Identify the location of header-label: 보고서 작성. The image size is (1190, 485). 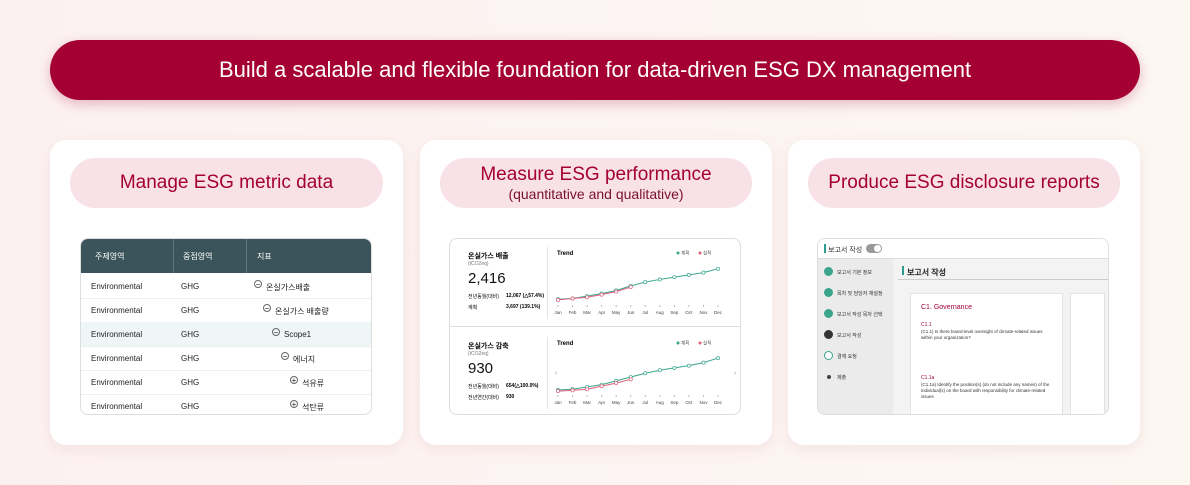
(845, 250).